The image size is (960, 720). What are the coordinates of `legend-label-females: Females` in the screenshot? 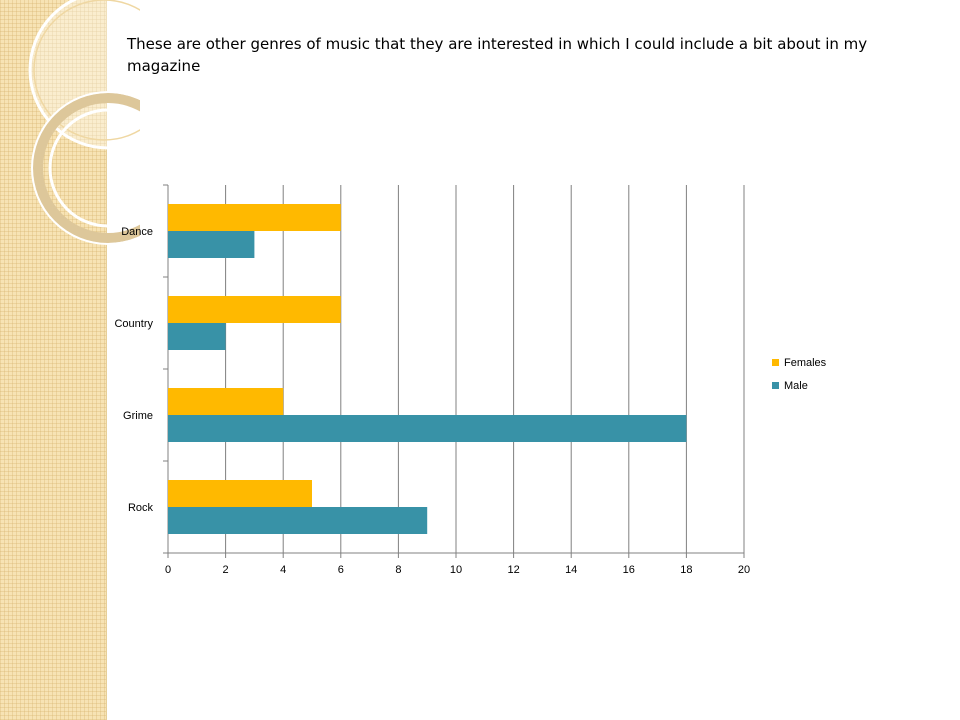 It's located at (805, 363).